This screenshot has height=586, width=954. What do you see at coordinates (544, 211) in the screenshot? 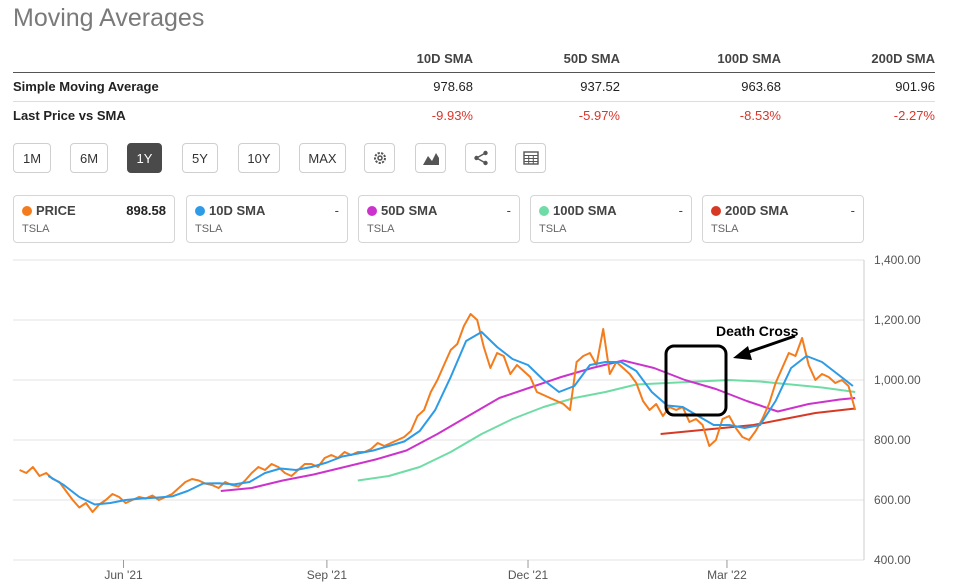
I see `legend-dot-100d` at bounding box center [544, 211].